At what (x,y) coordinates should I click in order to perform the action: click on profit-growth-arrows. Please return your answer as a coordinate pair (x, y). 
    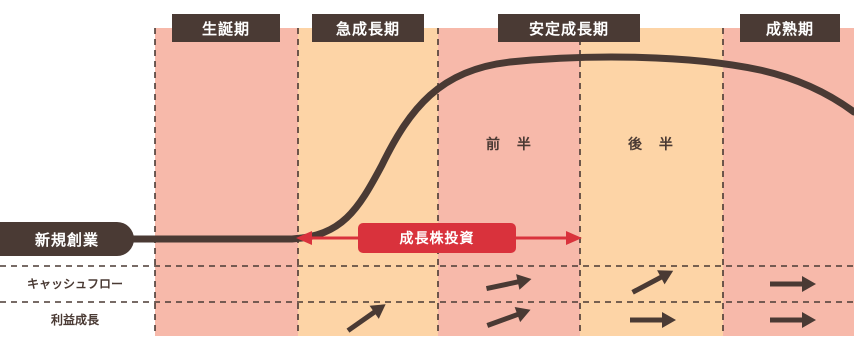
    Looking at the image, I should click on (581, 318).